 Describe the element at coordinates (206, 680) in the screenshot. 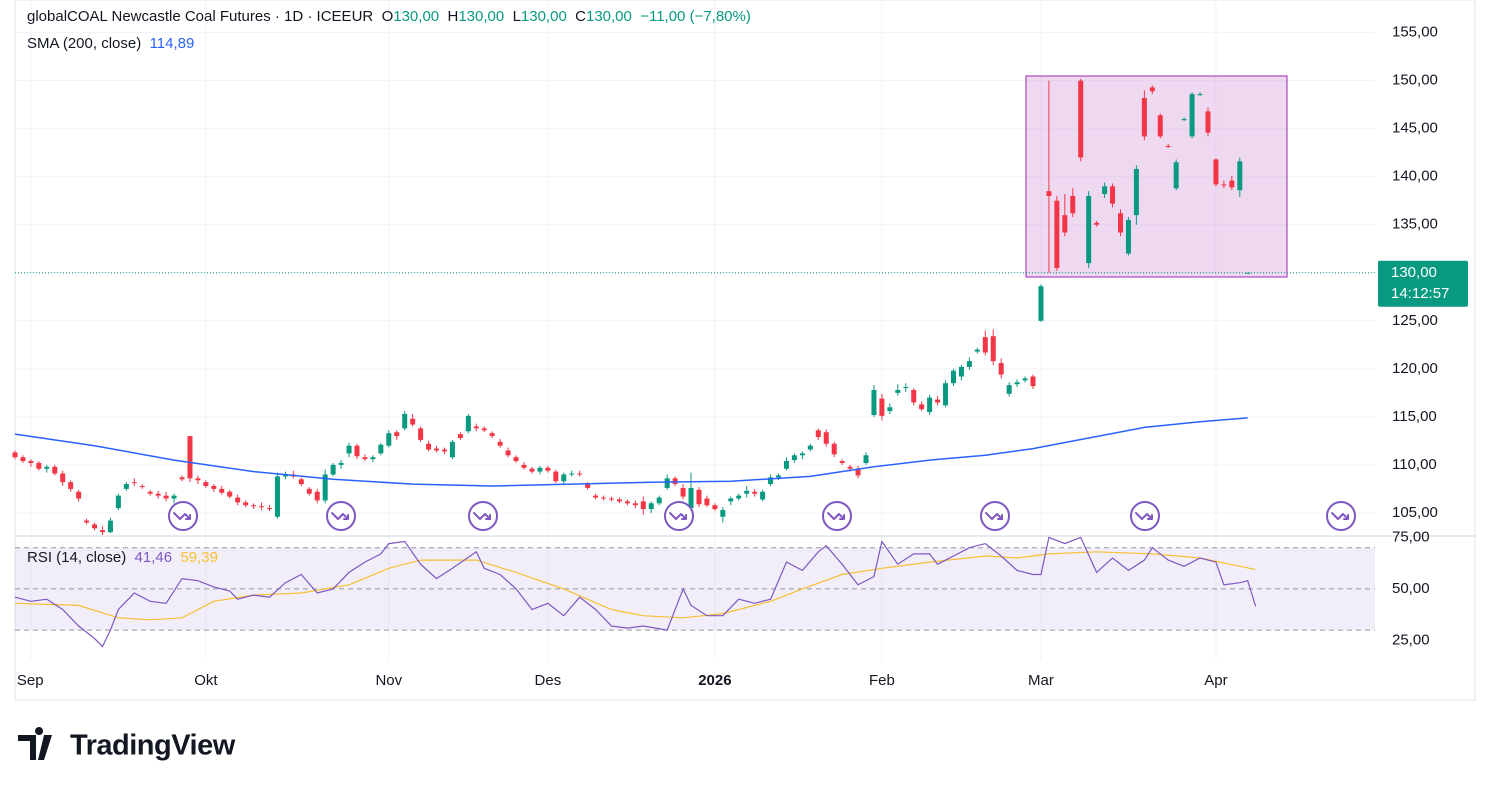

I see `x-tick-label: Okt` at that location.